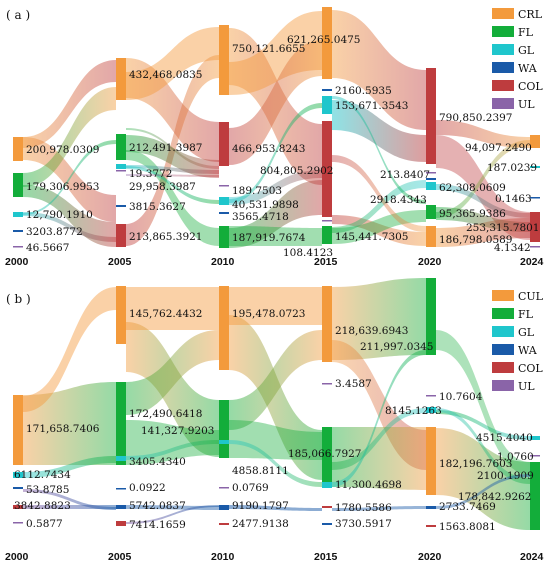  Describe the element at coordinates (17, 557) in the screenshot. I see `year-label: 2000` at that location.